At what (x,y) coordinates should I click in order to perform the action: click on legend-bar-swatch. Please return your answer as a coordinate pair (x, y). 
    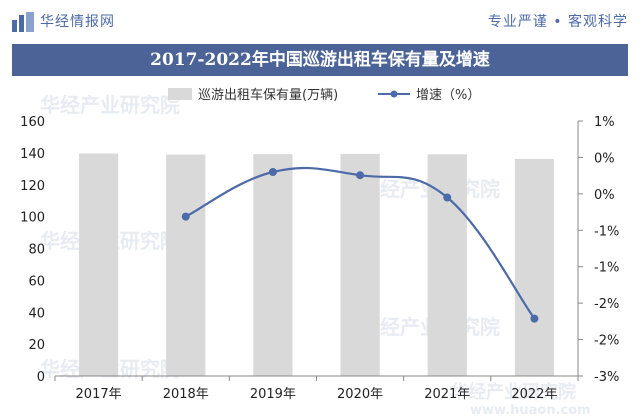
    Looking at the image, I should click on (180, 94).